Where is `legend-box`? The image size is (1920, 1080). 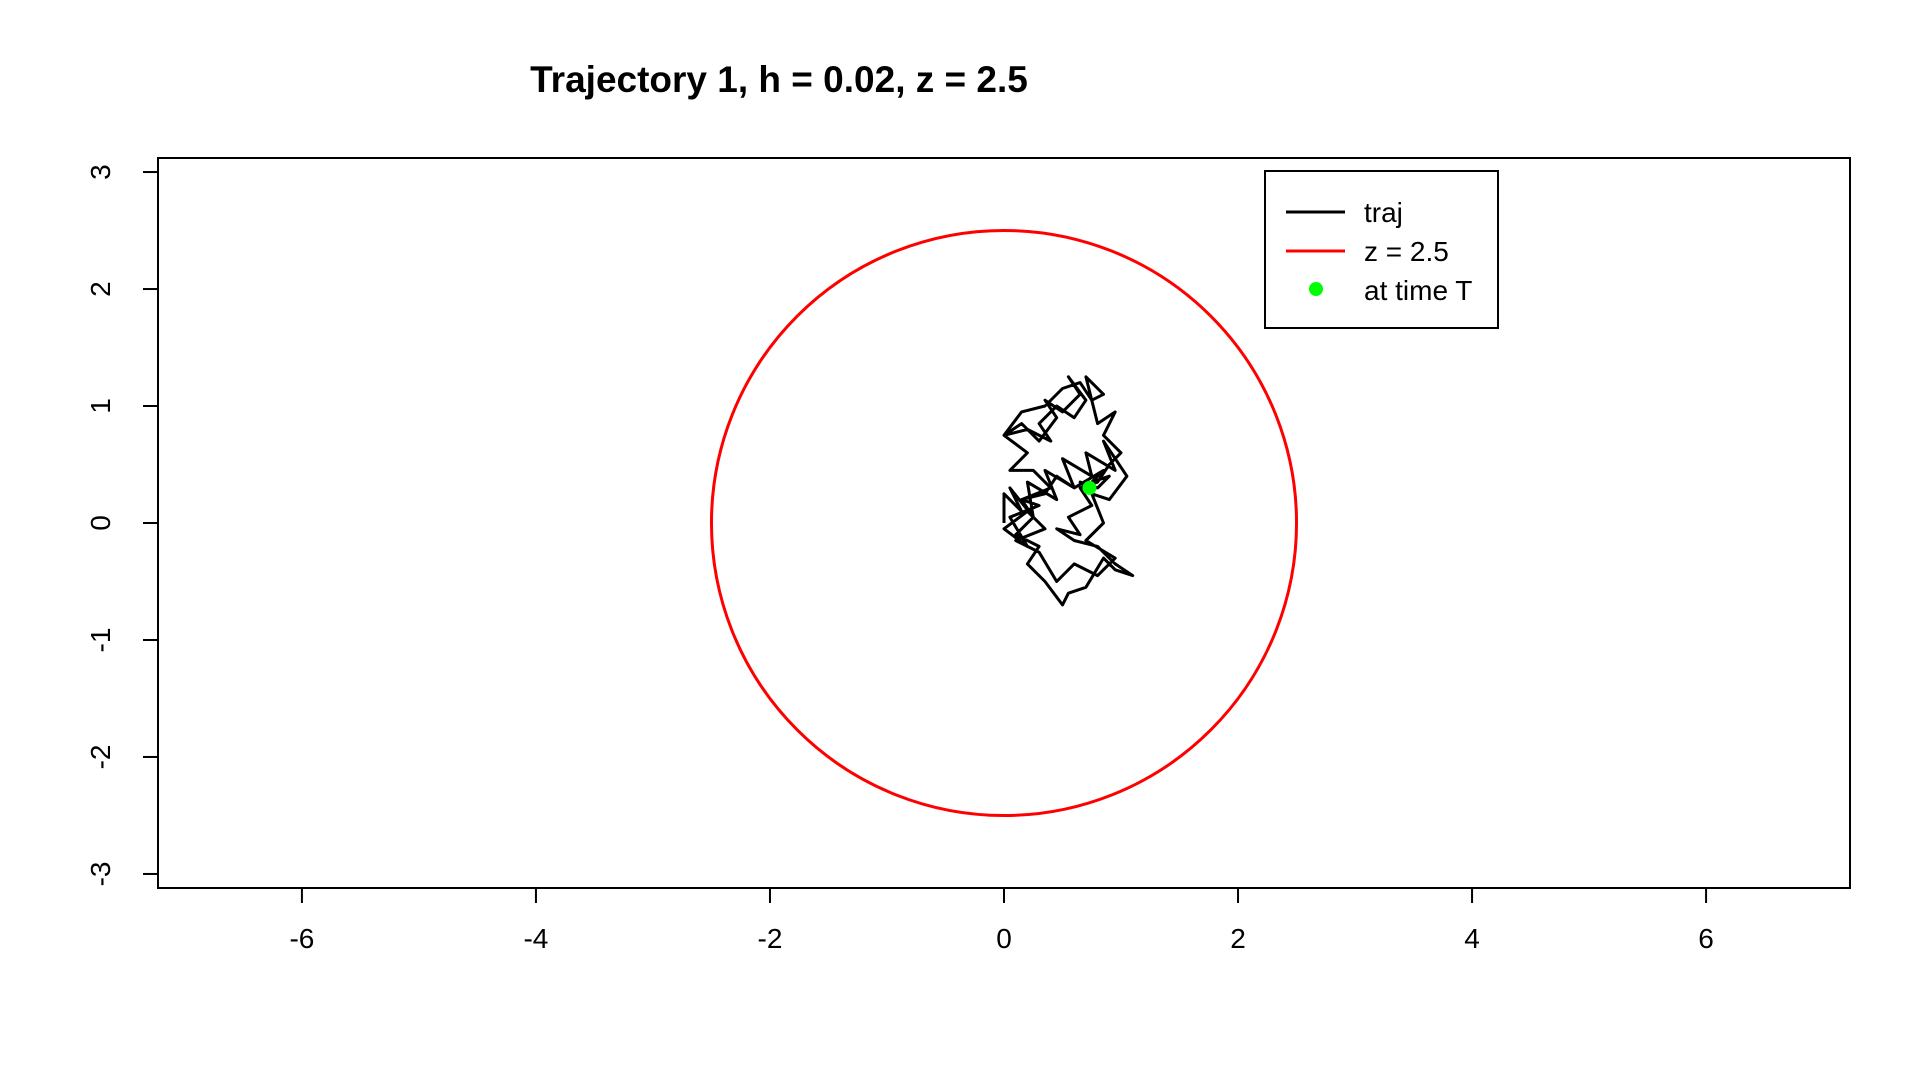 legend-box is located at coordinates (1381, 249).